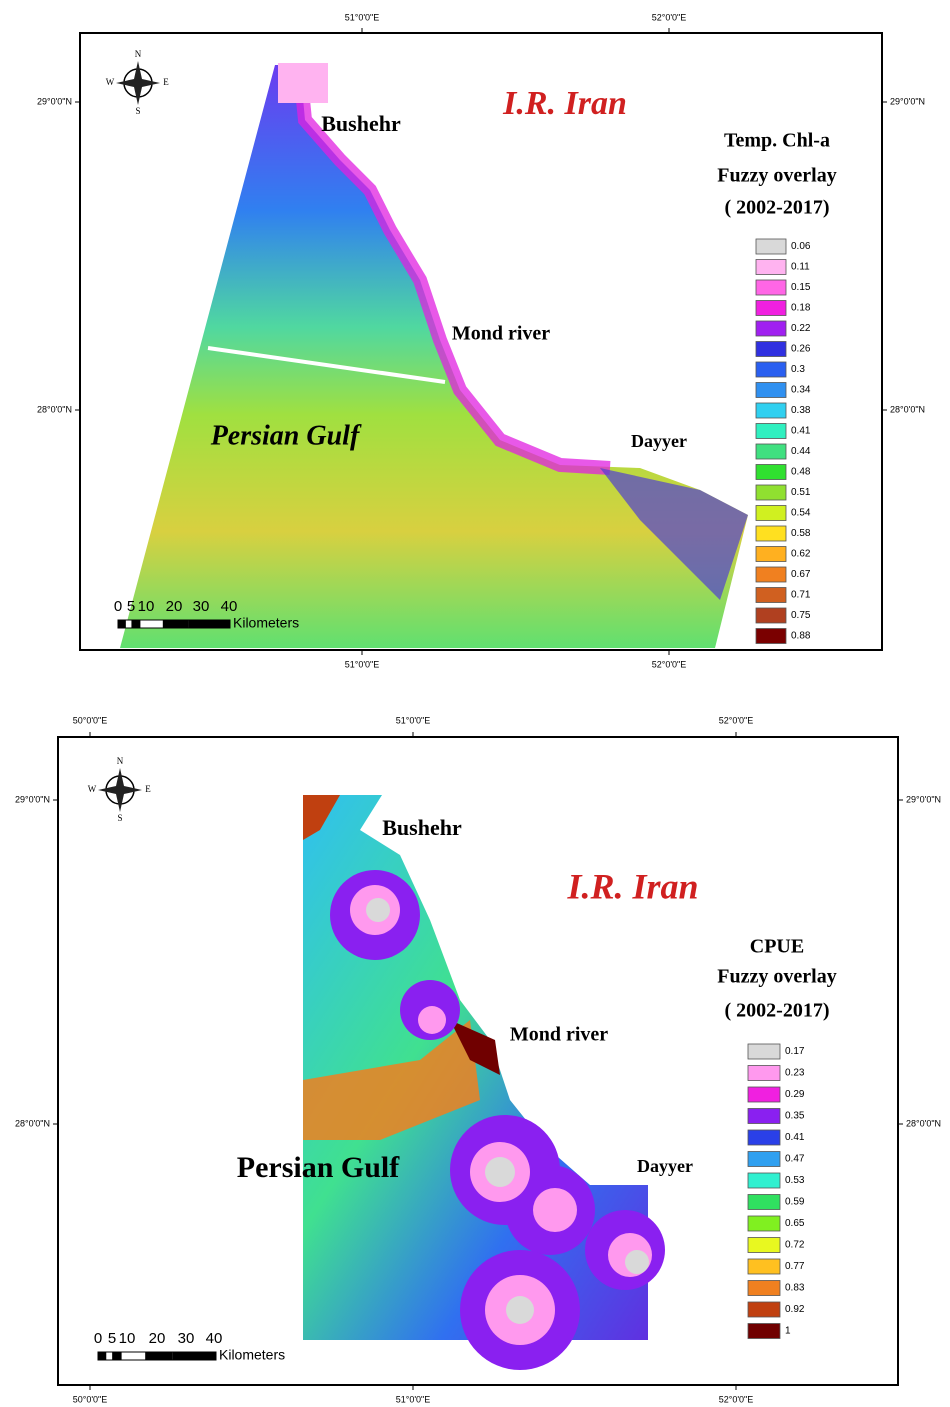 The height and width of the screenshot is (1407, 950). What do you see at coordinates (321, 817) in the screenshot?
I see `north-zone` at bounding box center [321, 817].